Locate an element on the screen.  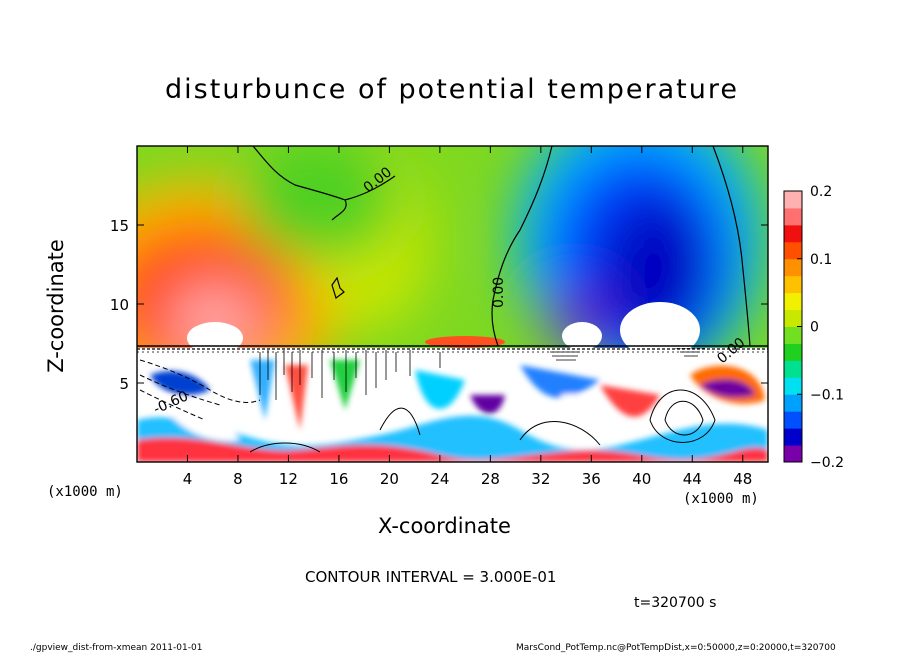
footer-left: ./gpview_dist-from-xmean 2011-01-01 is located at coordinates (116, 648).